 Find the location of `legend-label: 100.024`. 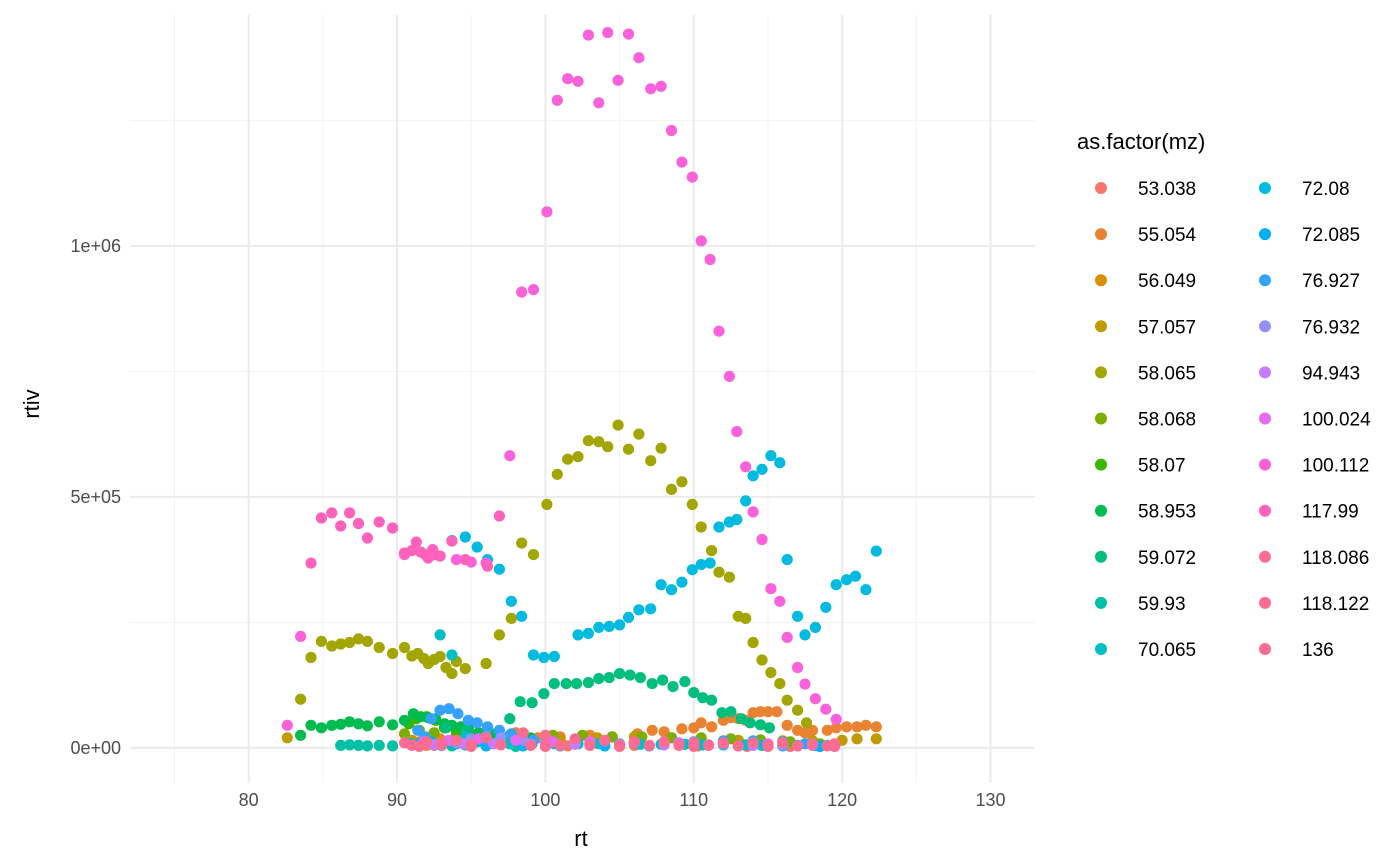

legend-label: 100.024 is located at coordinates (1336, 420).